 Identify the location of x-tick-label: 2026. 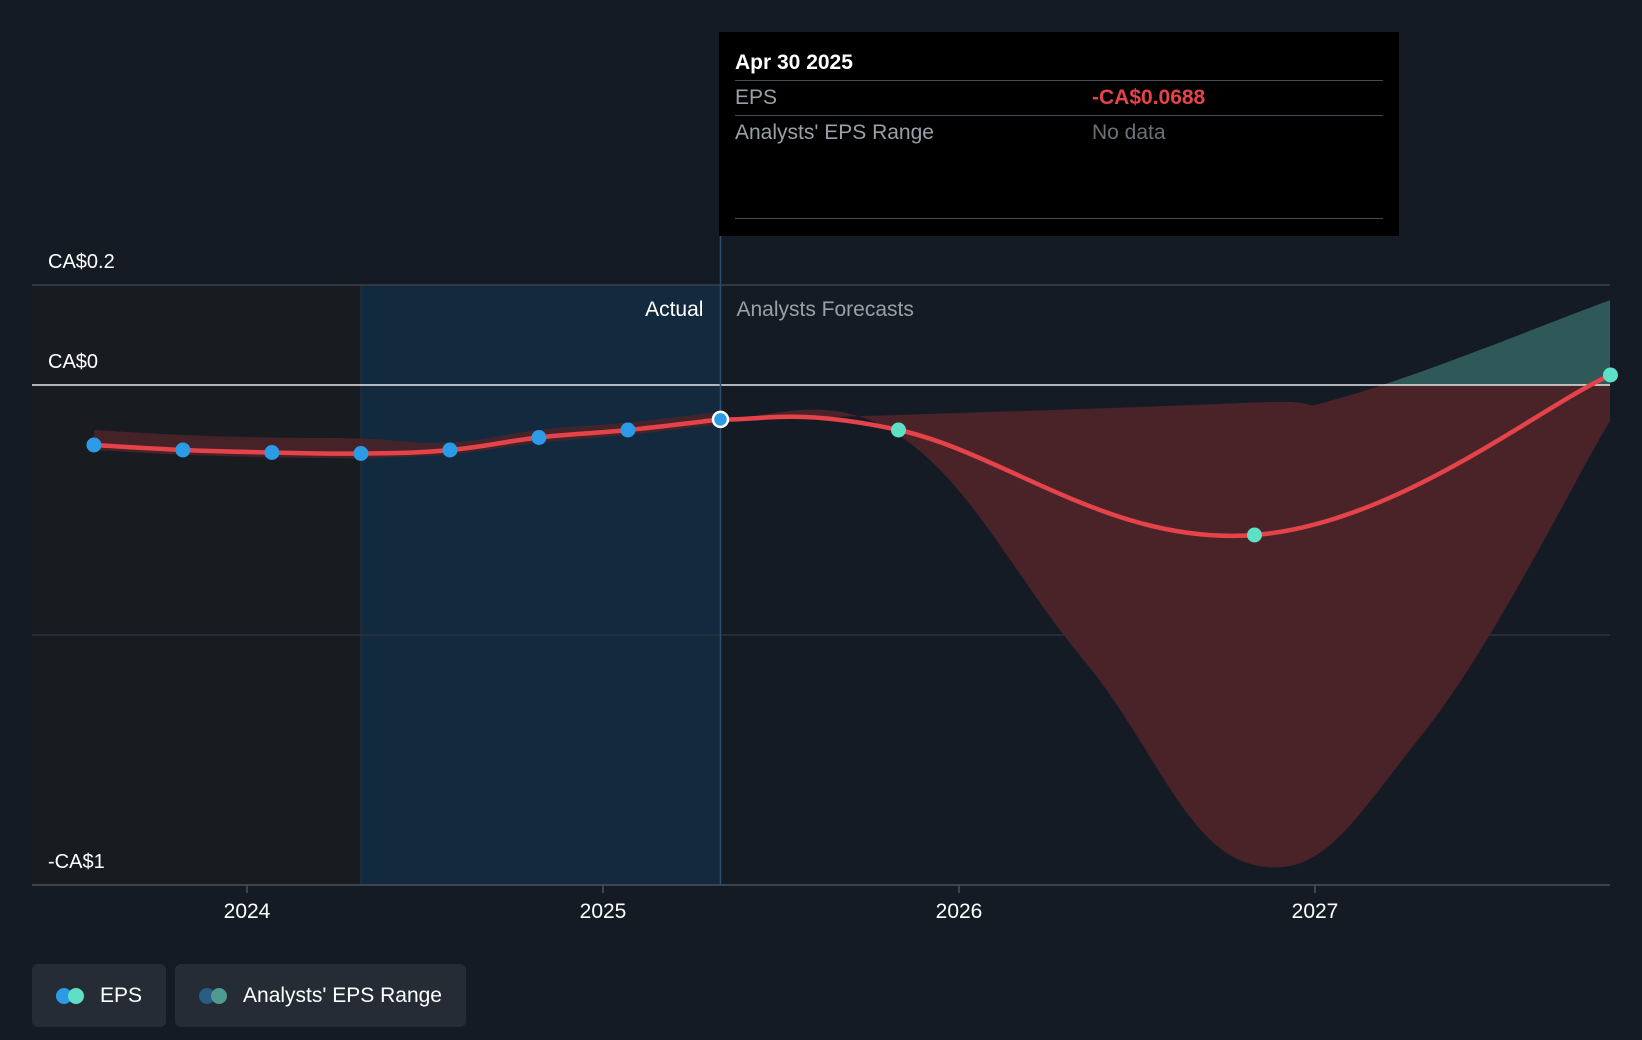
(959, 911).